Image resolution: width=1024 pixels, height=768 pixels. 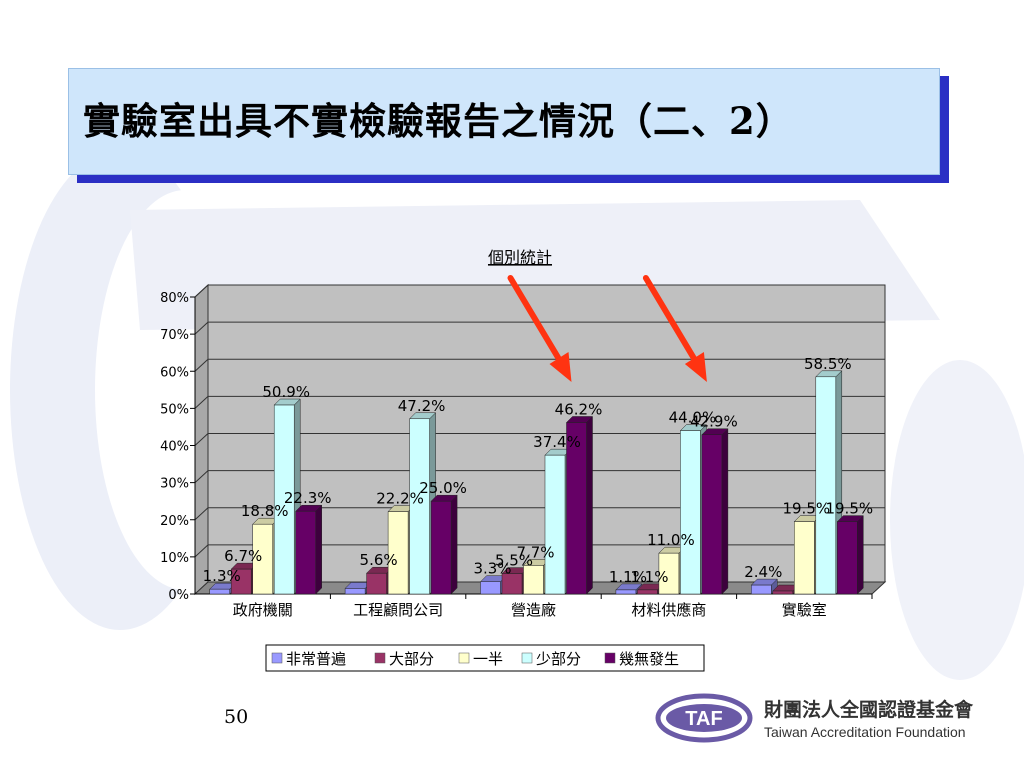 What do you see at coordinates (714, 422) in the screenshot?
I see `data-label: 42.9%` at bounding box center [714, 422].